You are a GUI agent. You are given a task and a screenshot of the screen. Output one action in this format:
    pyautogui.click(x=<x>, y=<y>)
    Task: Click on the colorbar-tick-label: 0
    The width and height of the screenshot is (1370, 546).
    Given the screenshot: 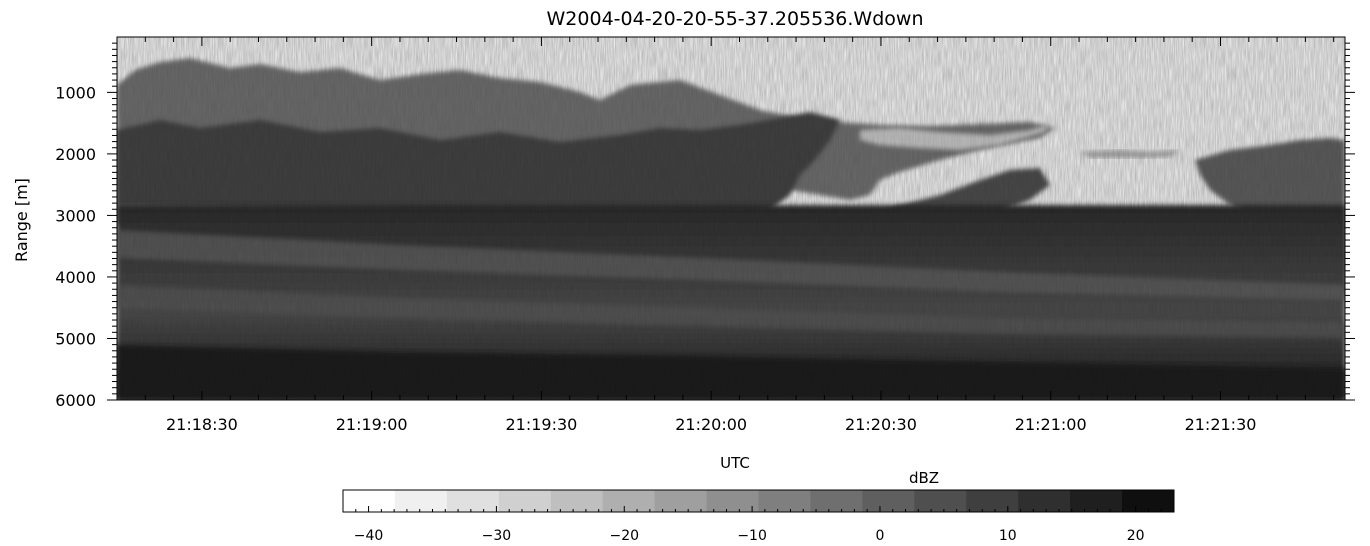 What is the action you would take?
    pyautogui.click(x=879, y=536)
    